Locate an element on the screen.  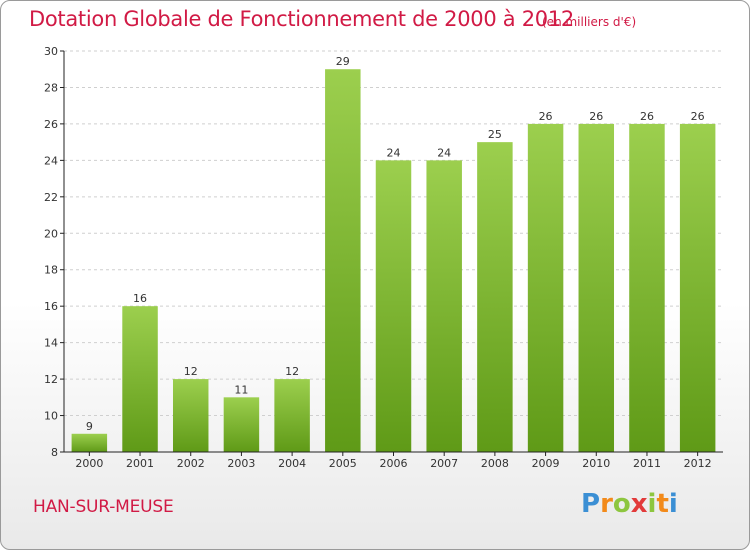
y-tick-label: 20 is located at coordinates (51, 233).